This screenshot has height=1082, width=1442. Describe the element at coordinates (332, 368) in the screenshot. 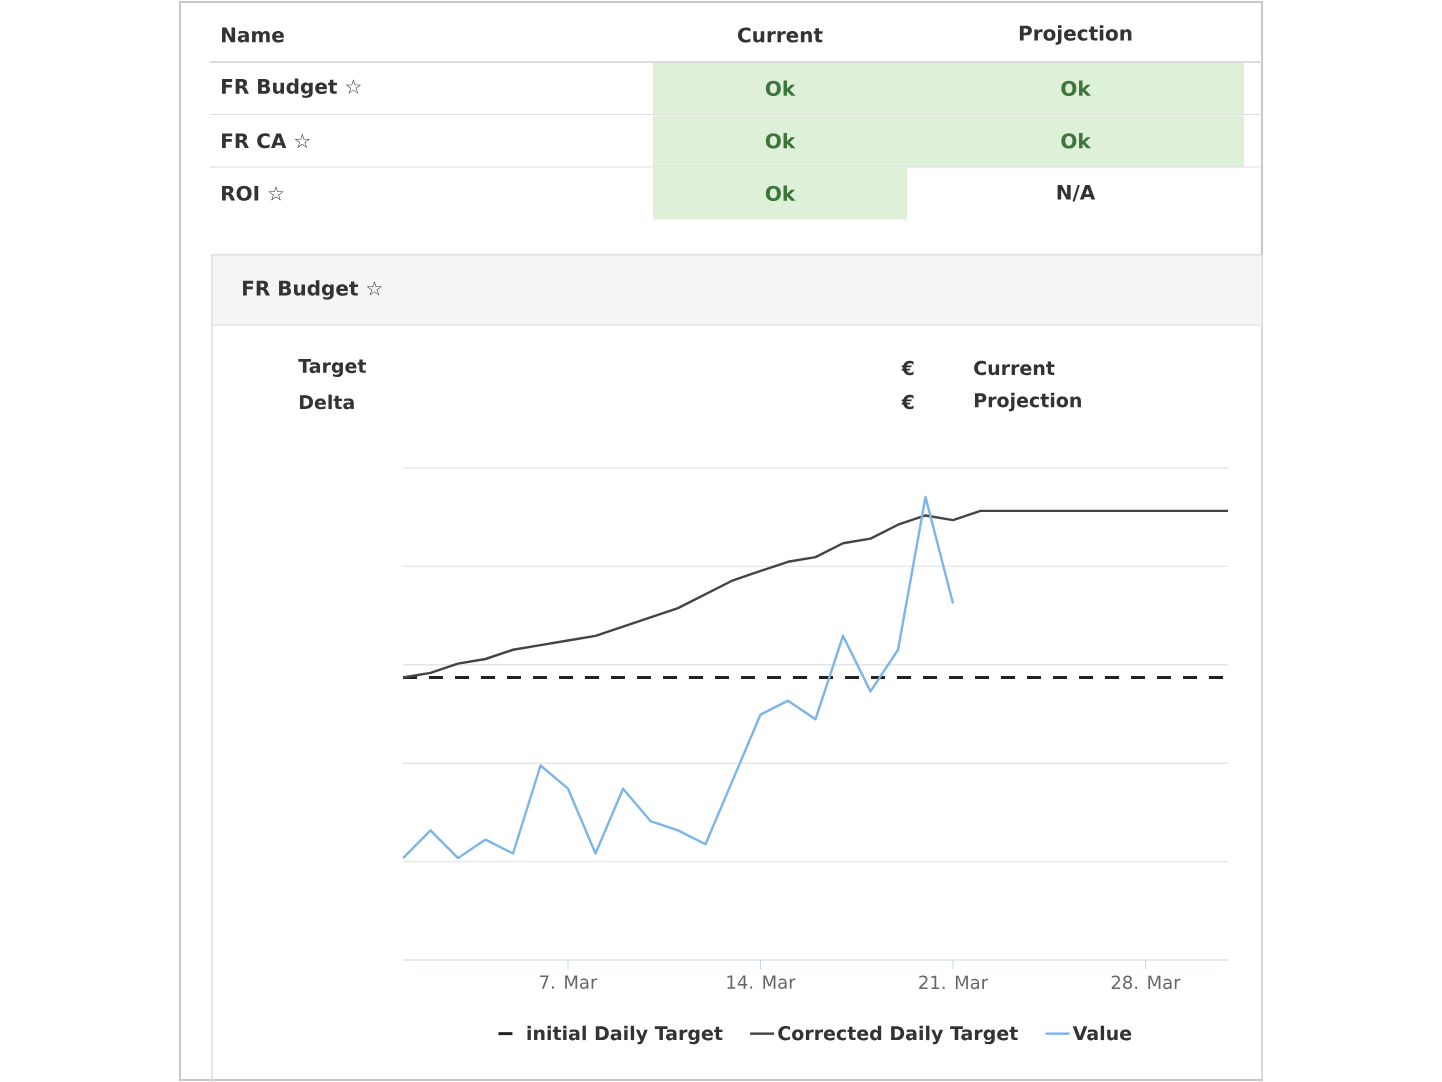

I see `text: Target` at that location.